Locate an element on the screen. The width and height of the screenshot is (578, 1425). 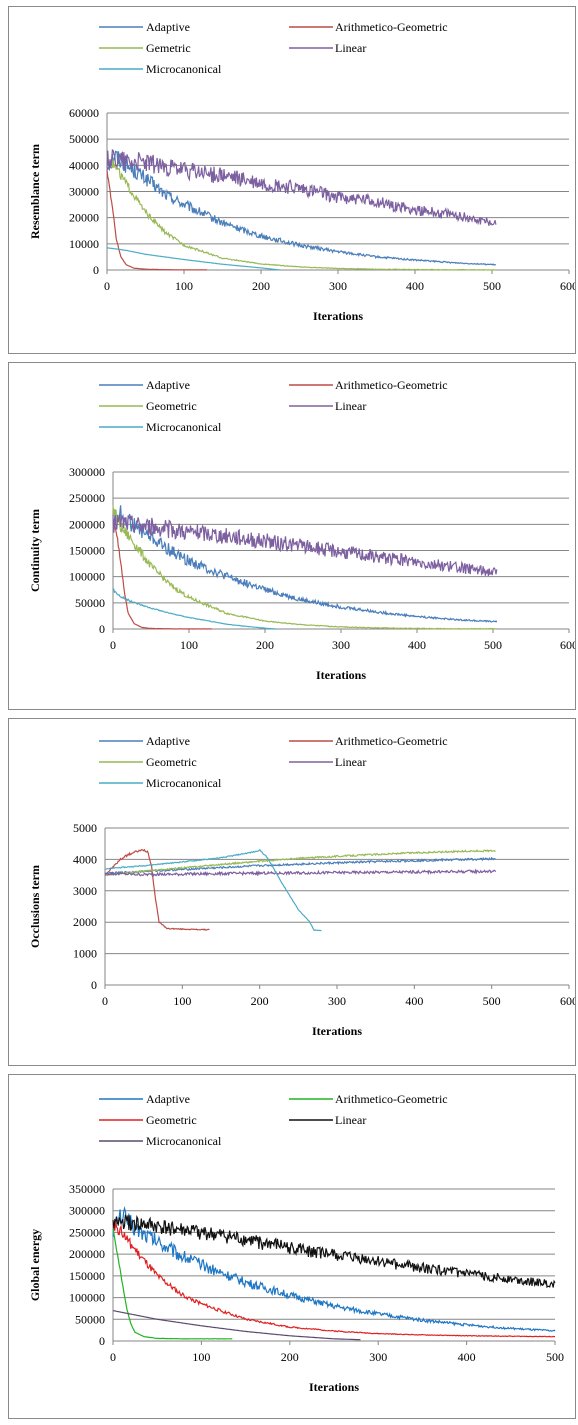
y-tick-label: 300000 is located at coordinates (87, 472).